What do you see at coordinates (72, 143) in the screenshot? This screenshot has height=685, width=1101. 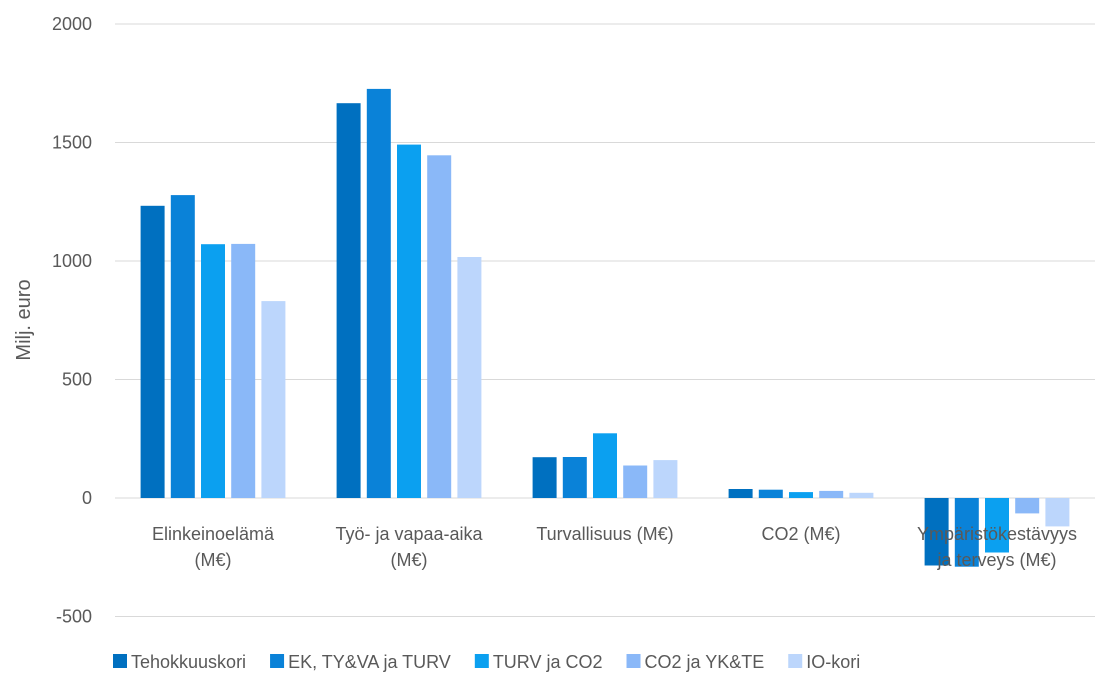 I see `y-tick-label: 1500` at bounding box center [72, 143].